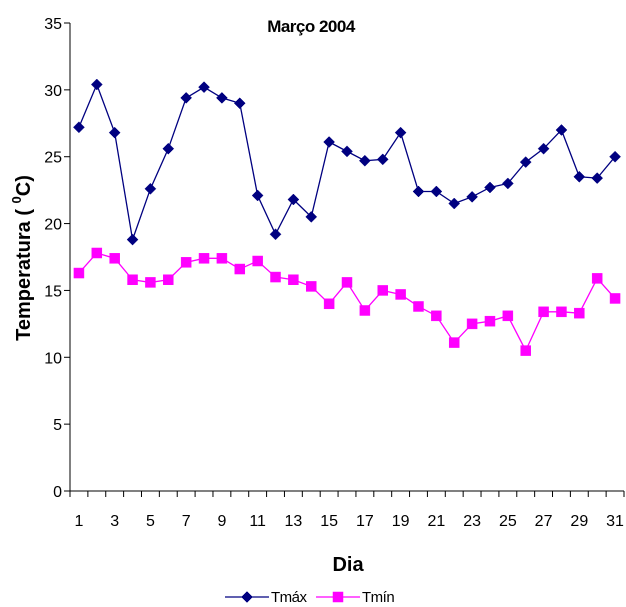  Describe the element at coordinates (311, 26) in the screenshot. I see `chart-title: Março 2004` at that location.